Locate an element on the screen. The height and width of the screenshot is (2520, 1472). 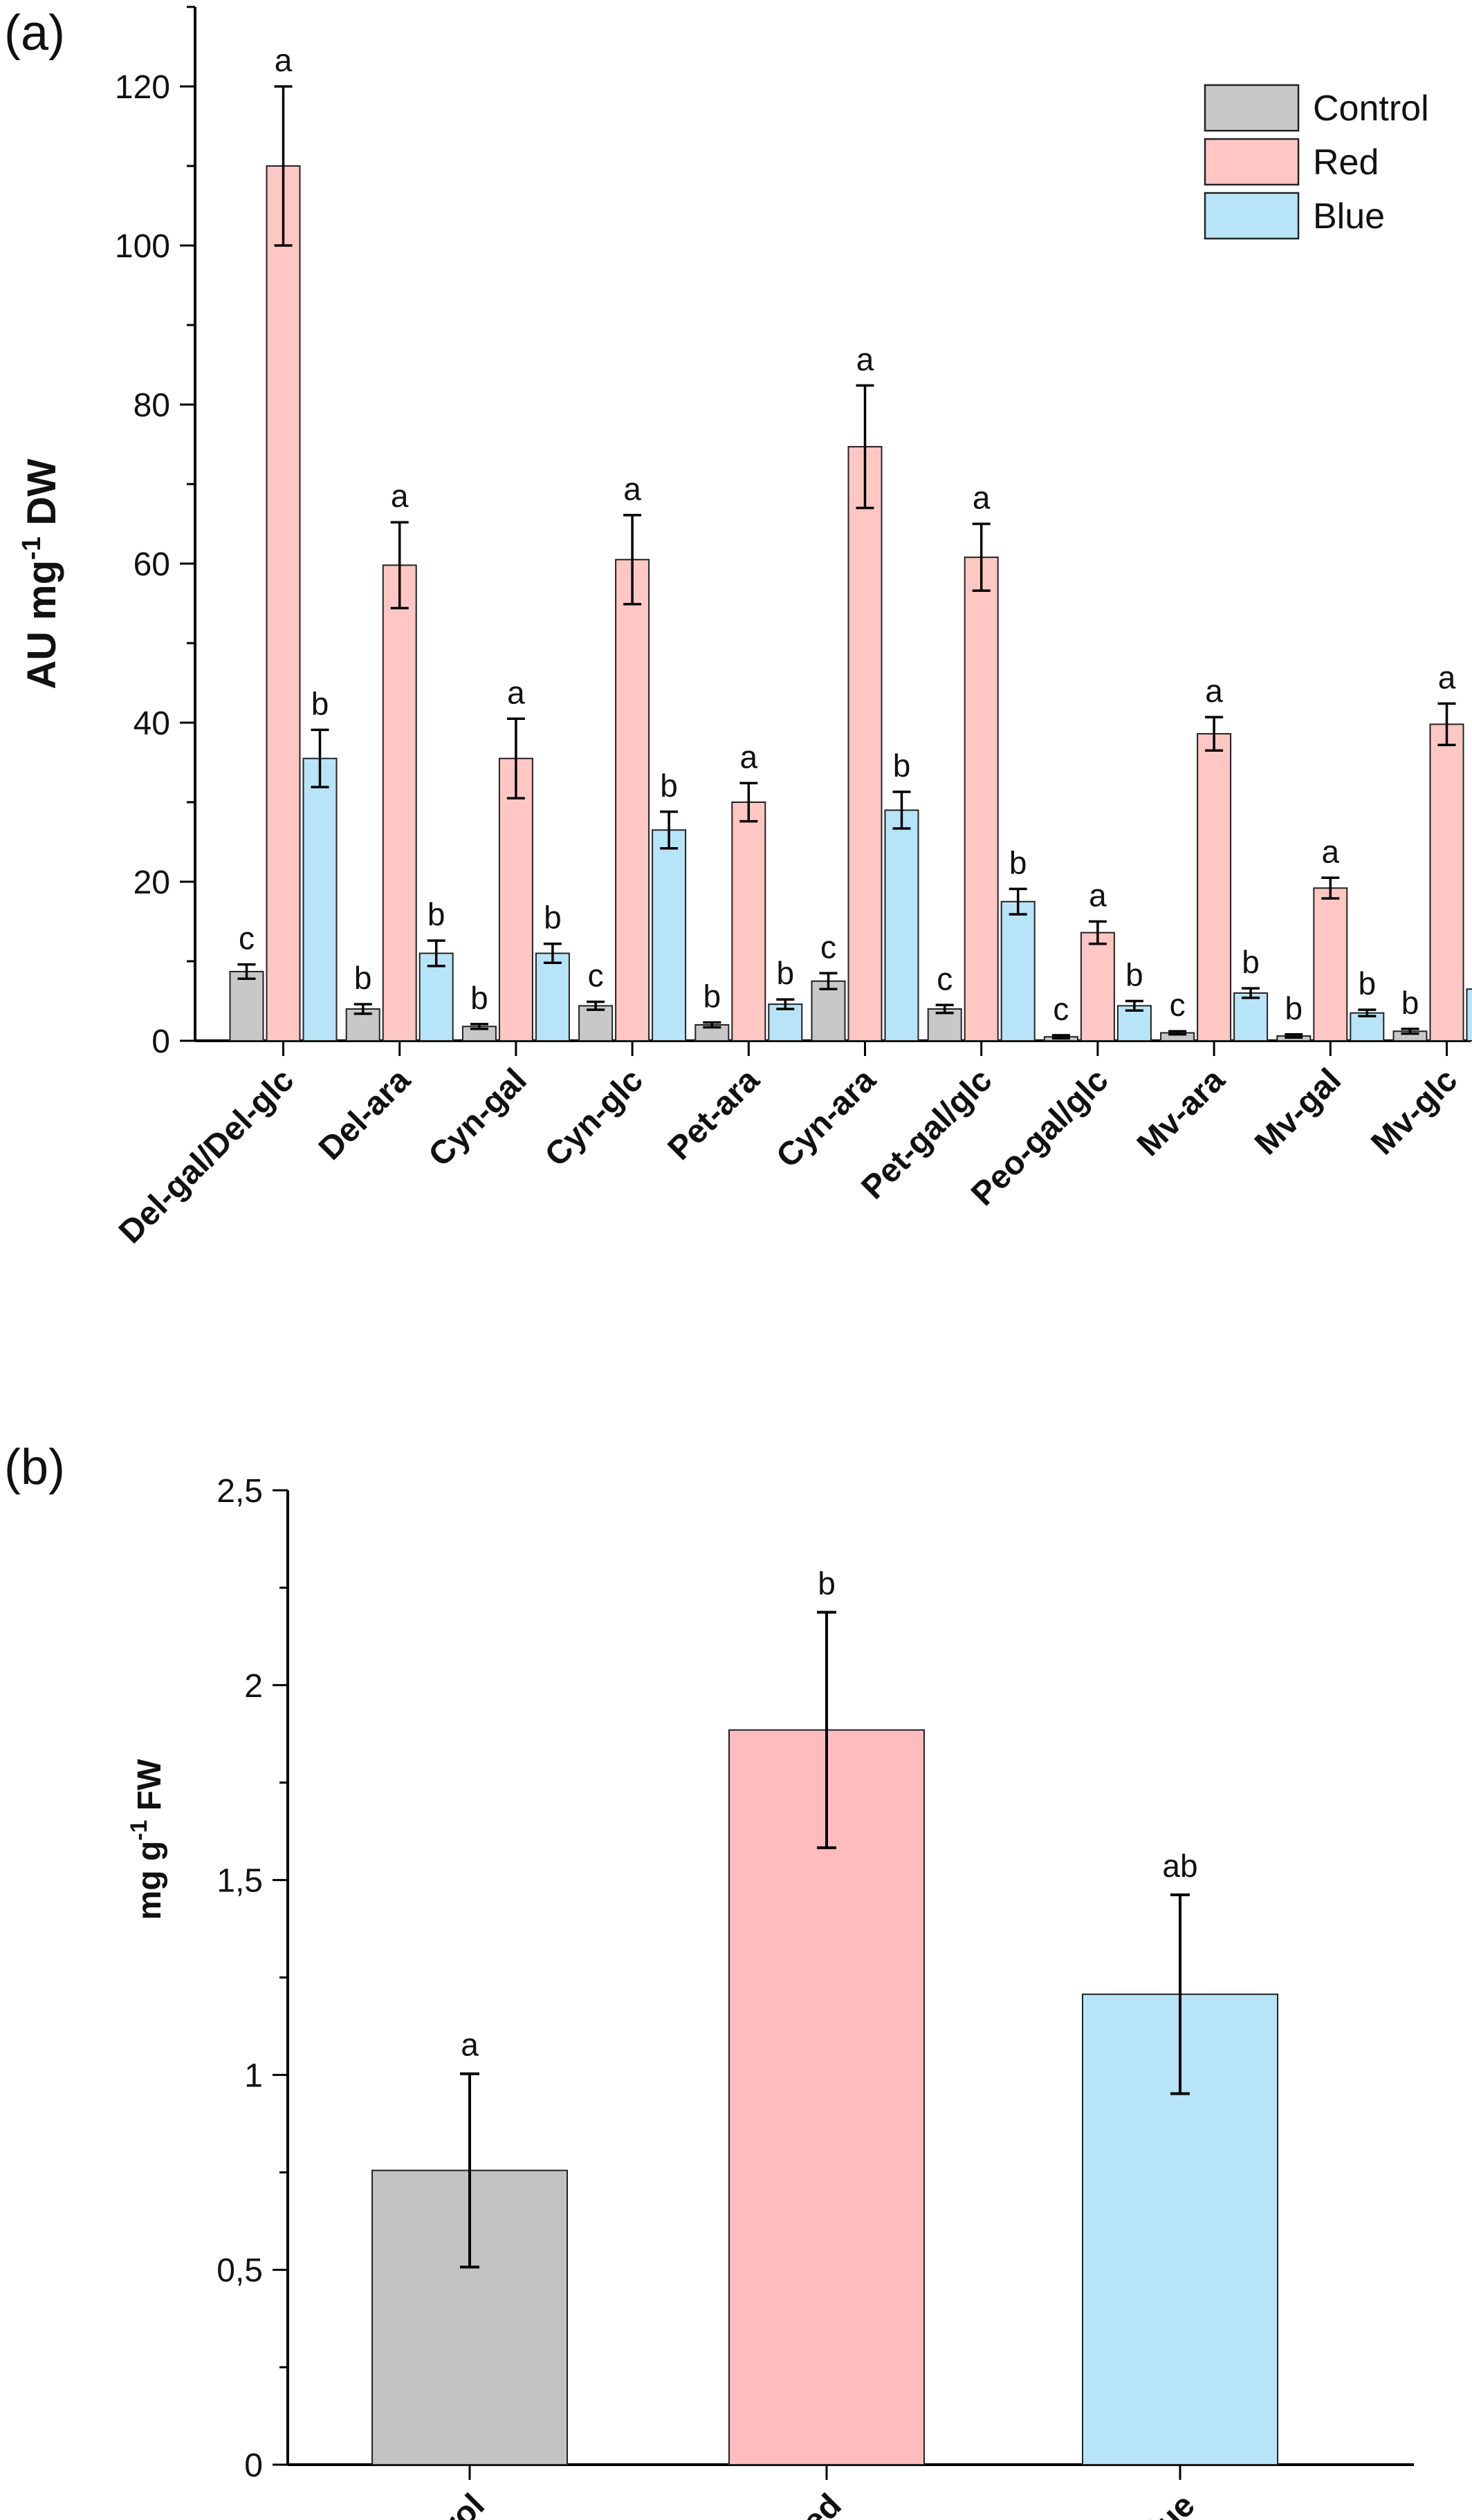
panel-a-y-axis-title: AU mg-1 DW is located at coordinates (40, 573).